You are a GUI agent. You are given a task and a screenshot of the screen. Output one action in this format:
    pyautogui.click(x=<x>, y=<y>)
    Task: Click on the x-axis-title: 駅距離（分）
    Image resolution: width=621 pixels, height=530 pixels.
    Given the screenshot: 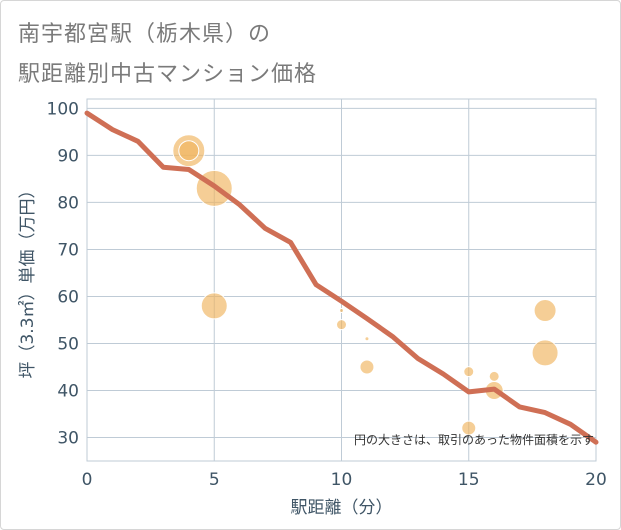 What is the action you would take?
    pyautogui.click(x=342, y=508)
    